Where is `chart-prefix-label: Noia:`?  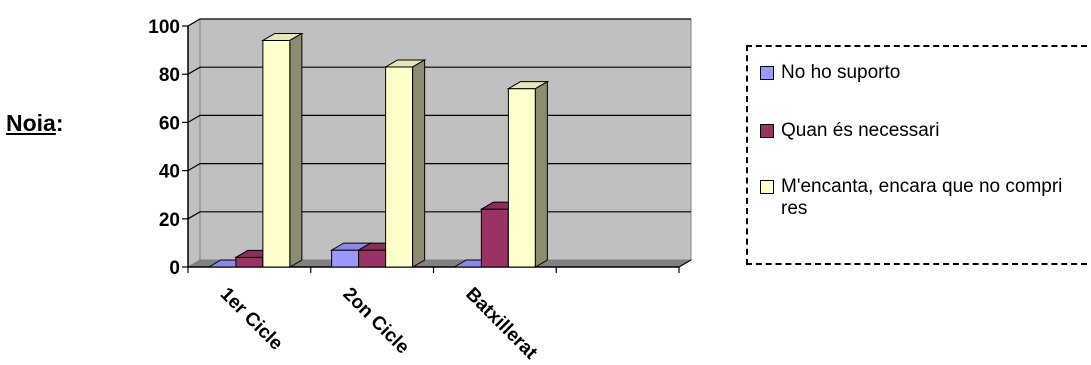 chart-prefix-label: Noia: is located at coordinates (35, 123).